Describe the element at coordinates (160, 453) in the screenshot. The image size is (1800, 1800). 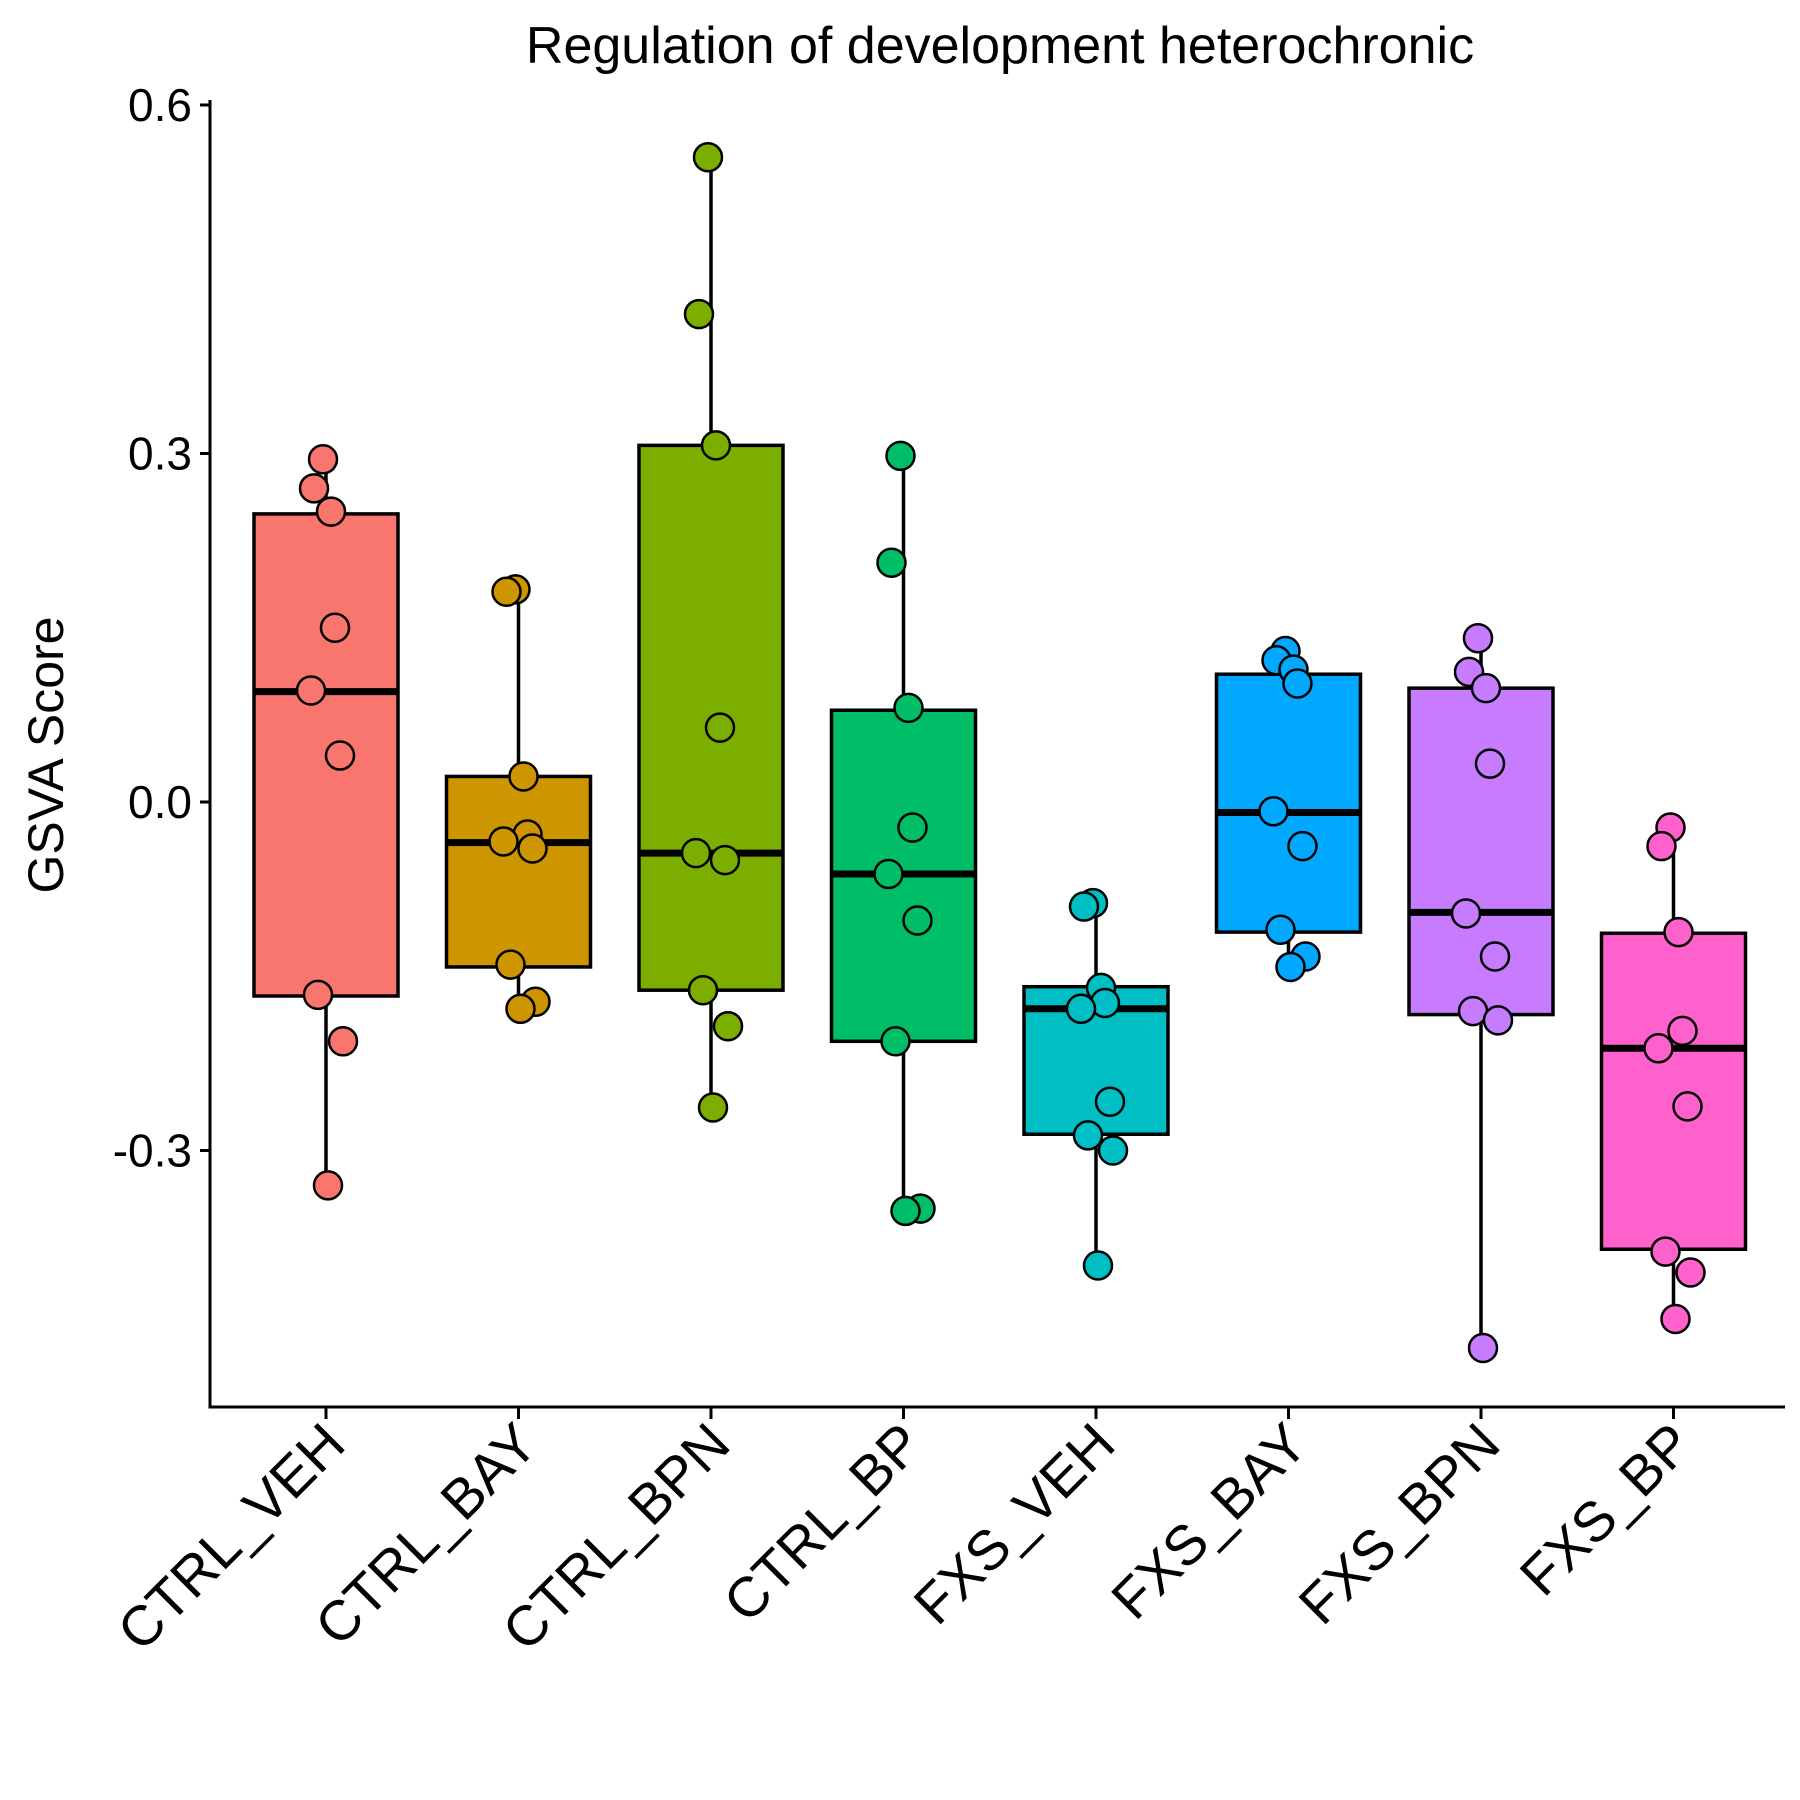
I see `y-tick-label: 0.3` at that location.